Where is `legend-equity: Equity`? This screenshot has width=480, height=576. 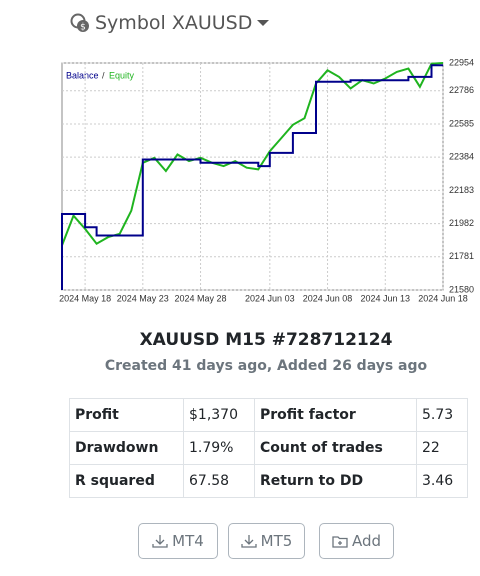
legend-equity: Equity is located at coordinates (122, 75).